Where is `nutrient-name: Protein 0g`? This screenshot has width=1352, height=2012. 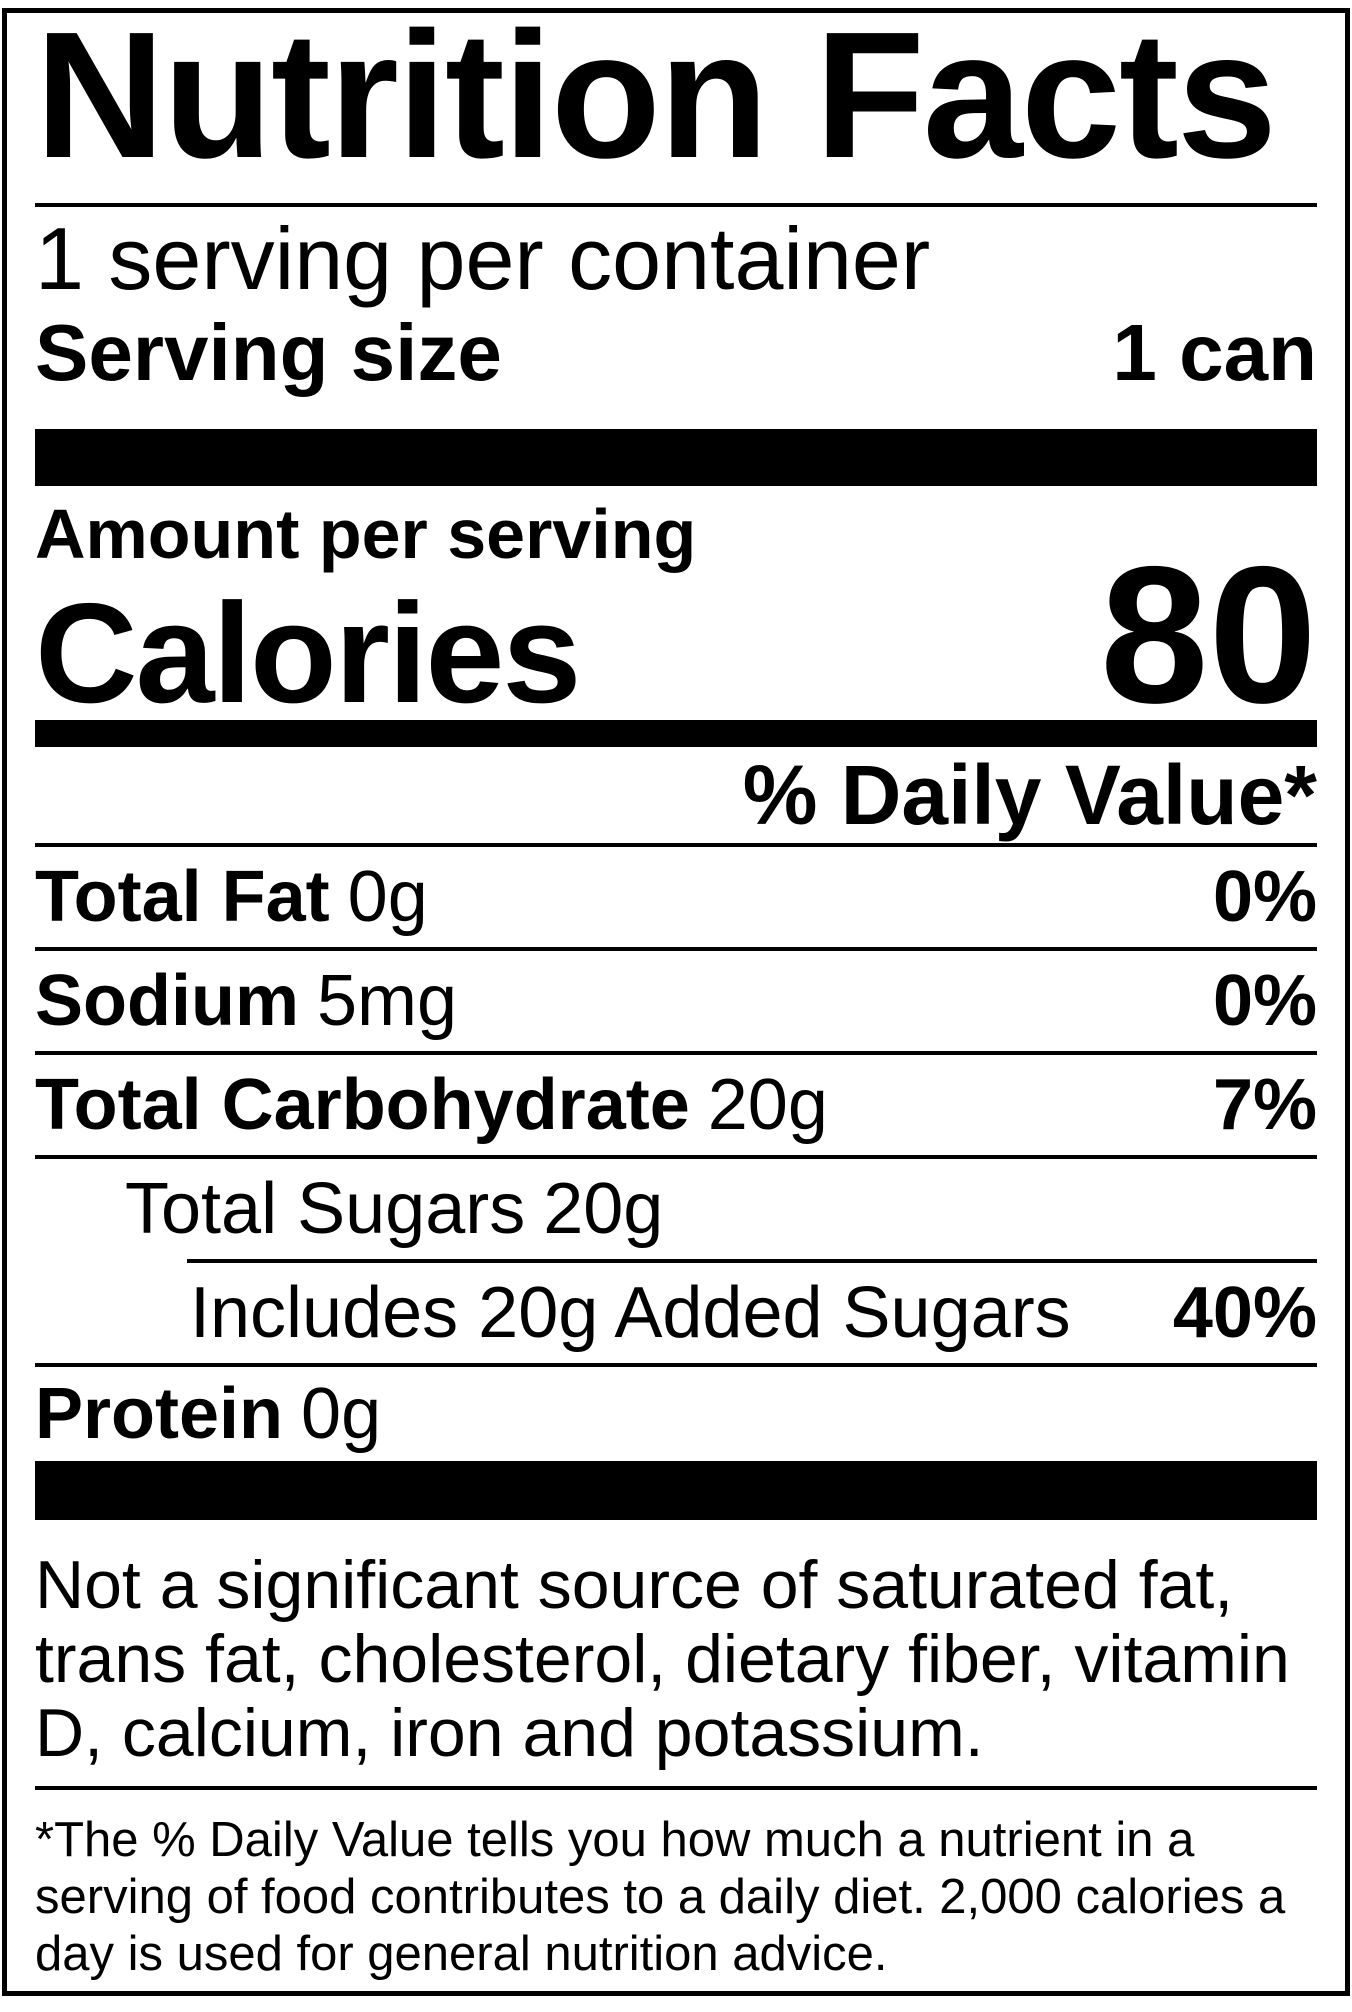 nutrient-name: Protein 0g is located at coordinates (208, 1414).